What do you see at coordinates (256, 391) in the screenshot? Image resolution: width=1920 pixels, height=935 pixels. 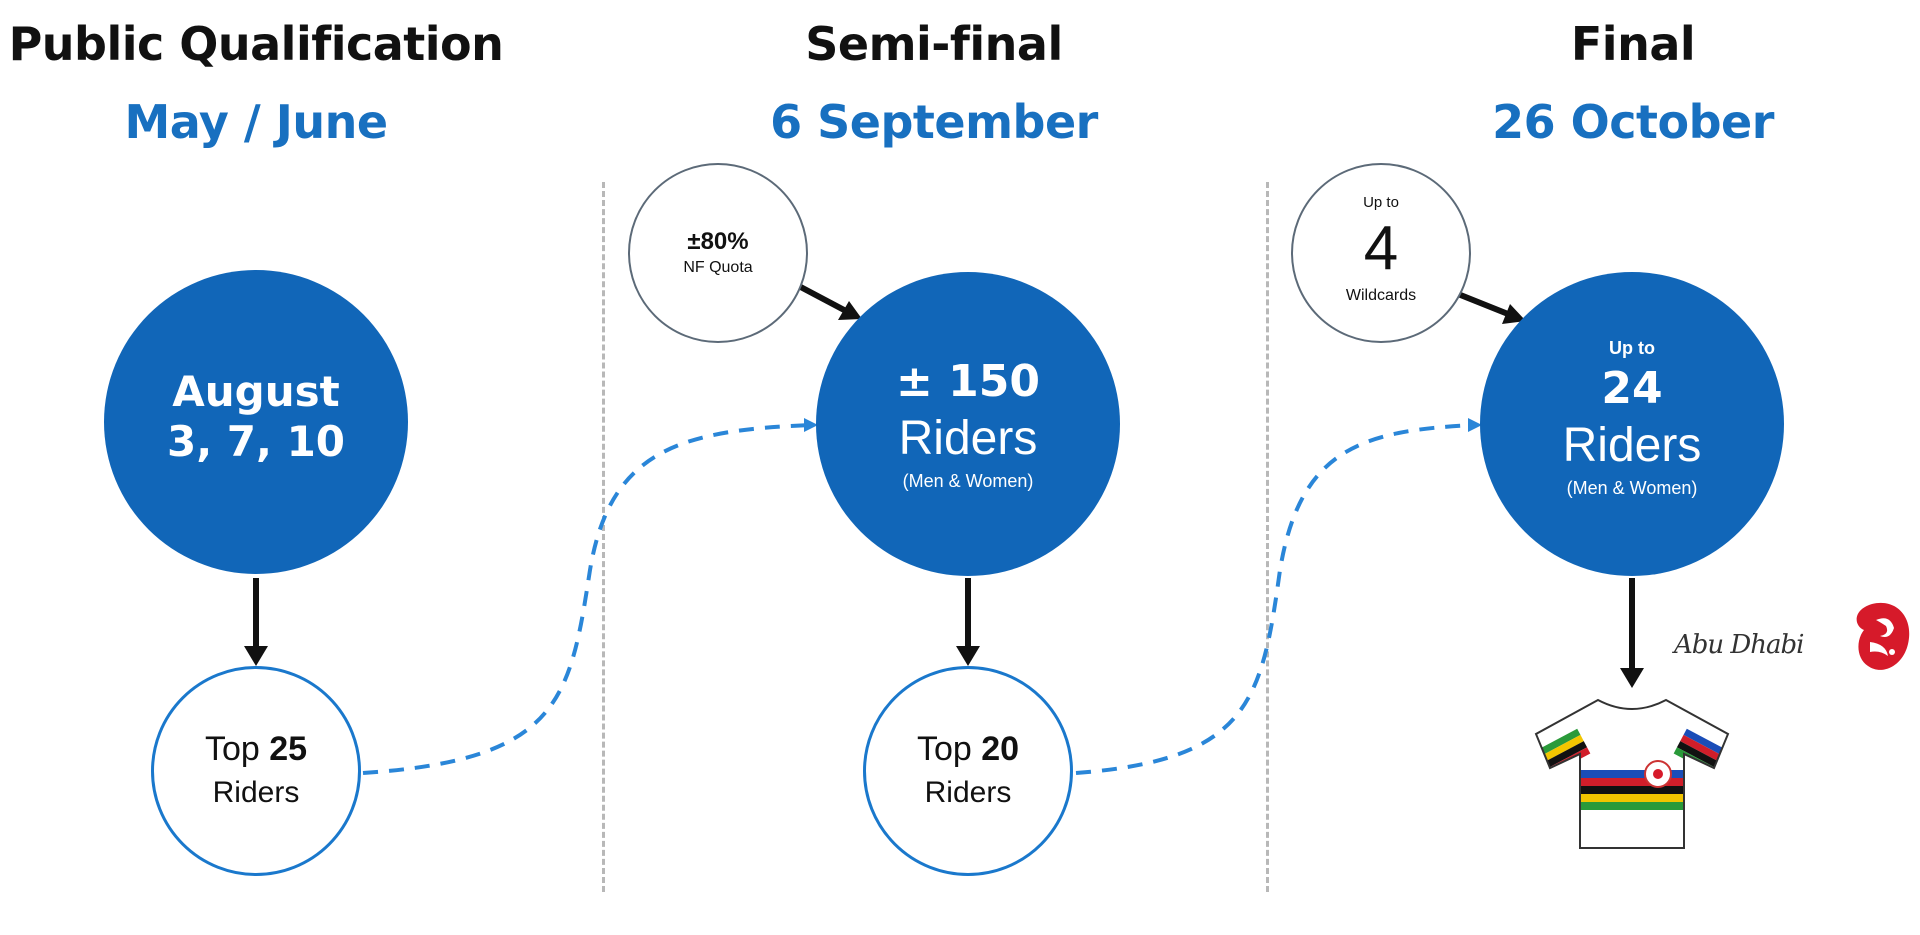 I see `qualification-month: August` at bounding box center [256, 391].